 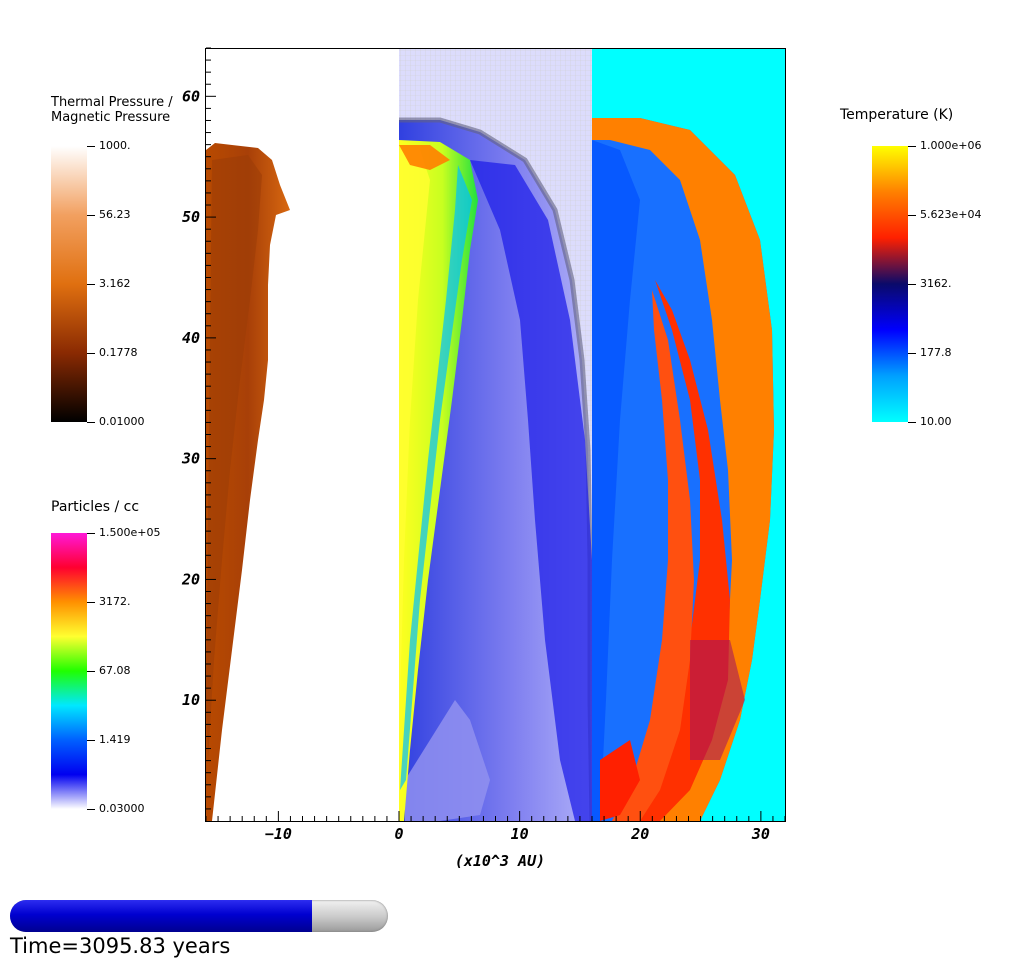 What do you see at coordinates (438, 480) in the screenshot?
I see `density-core` at bounding box center [438, 480].